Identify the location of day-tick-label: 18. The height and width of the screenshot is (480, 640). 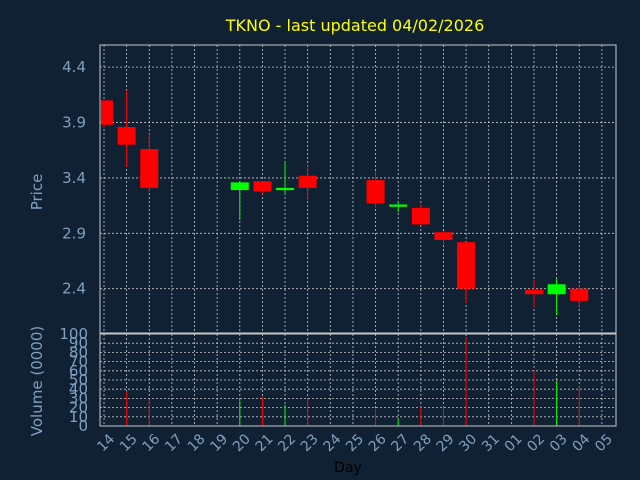
(197, 443).